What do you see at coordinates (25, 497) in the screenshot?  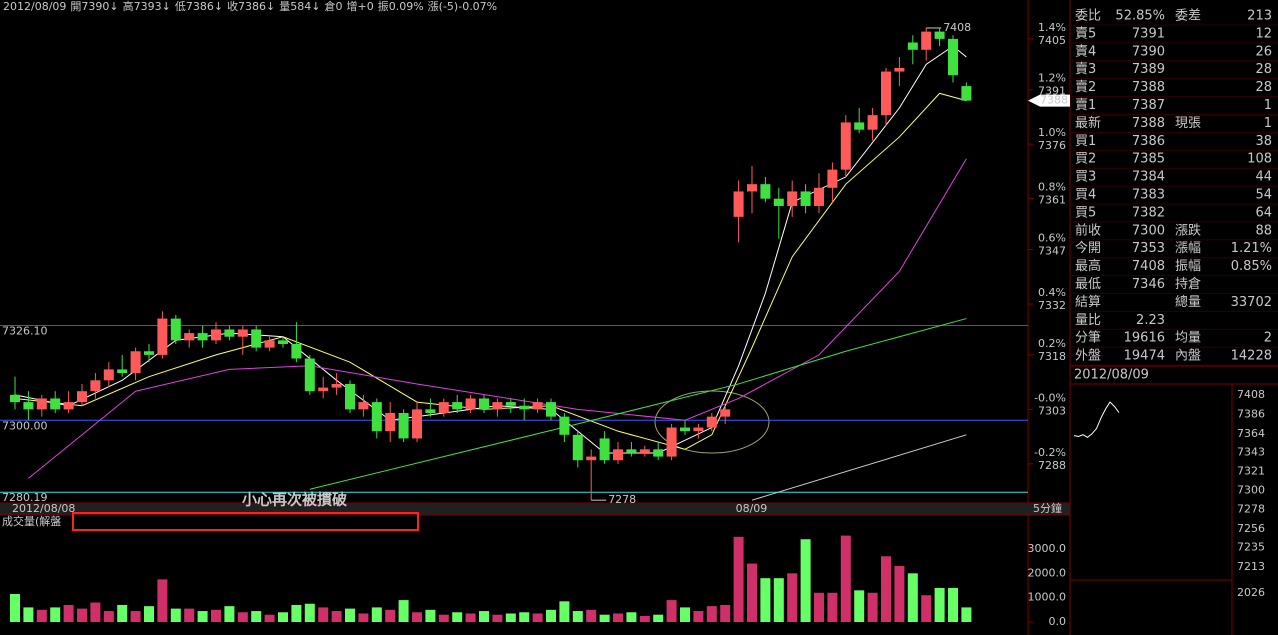 I see `reference-label: 7280.19` at bounding box center [25, 497].